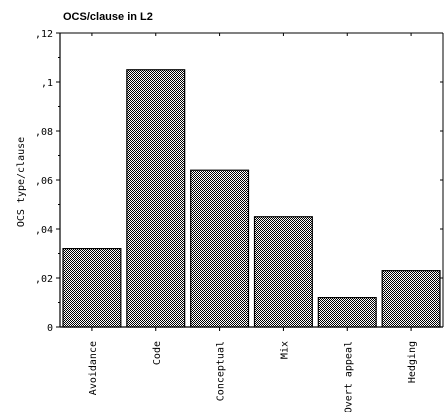  What do you see at coordinates (412, 362) in the screenshot?
I see `x-tick-label: Hedging` at bounding box center [412, 362].